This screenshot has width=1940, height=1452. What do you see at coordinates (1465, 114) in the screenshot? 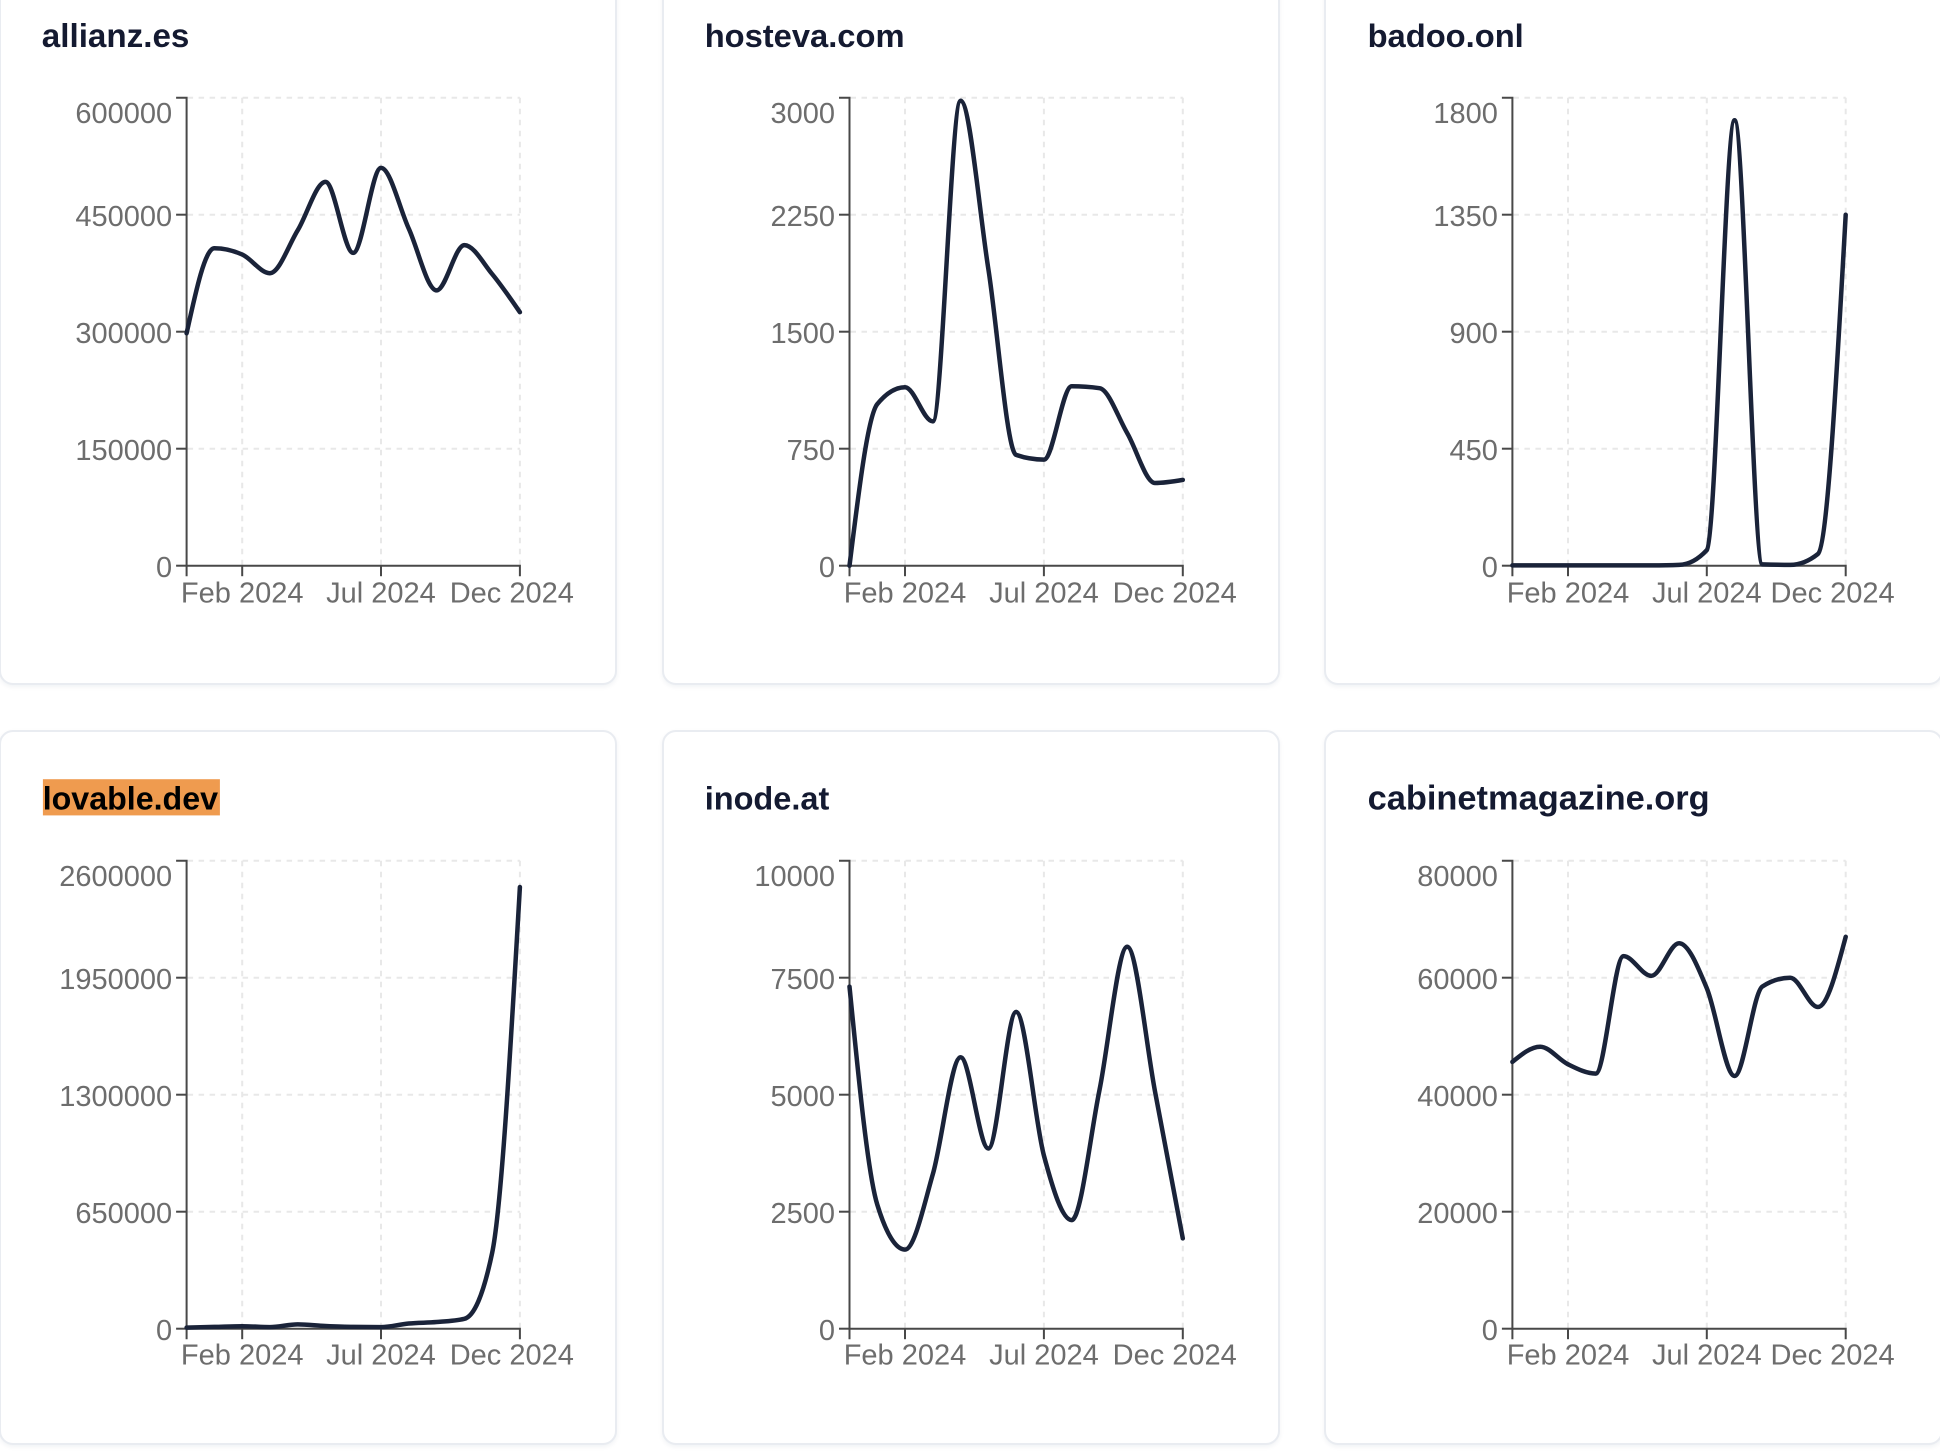
I see `svg-text: 1800` at bounding box center [1465, 114].